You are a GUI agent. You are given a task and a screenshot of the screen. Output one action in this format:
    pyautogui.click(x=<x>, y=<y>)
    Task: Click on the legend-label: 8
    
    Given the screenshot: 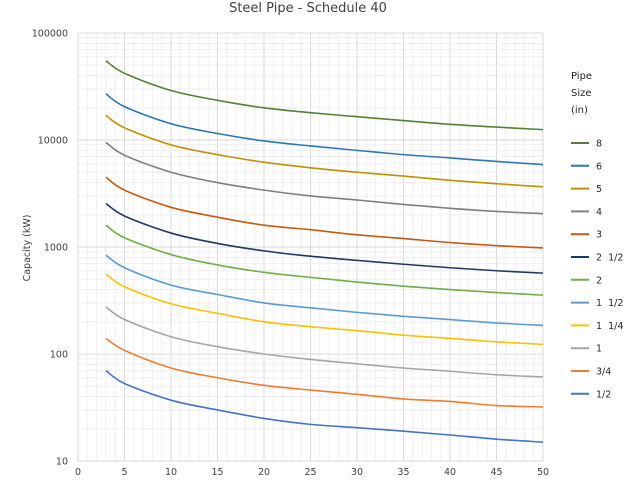 What is the action you would take?
    pyautogui.click(x=599, y=144)
    